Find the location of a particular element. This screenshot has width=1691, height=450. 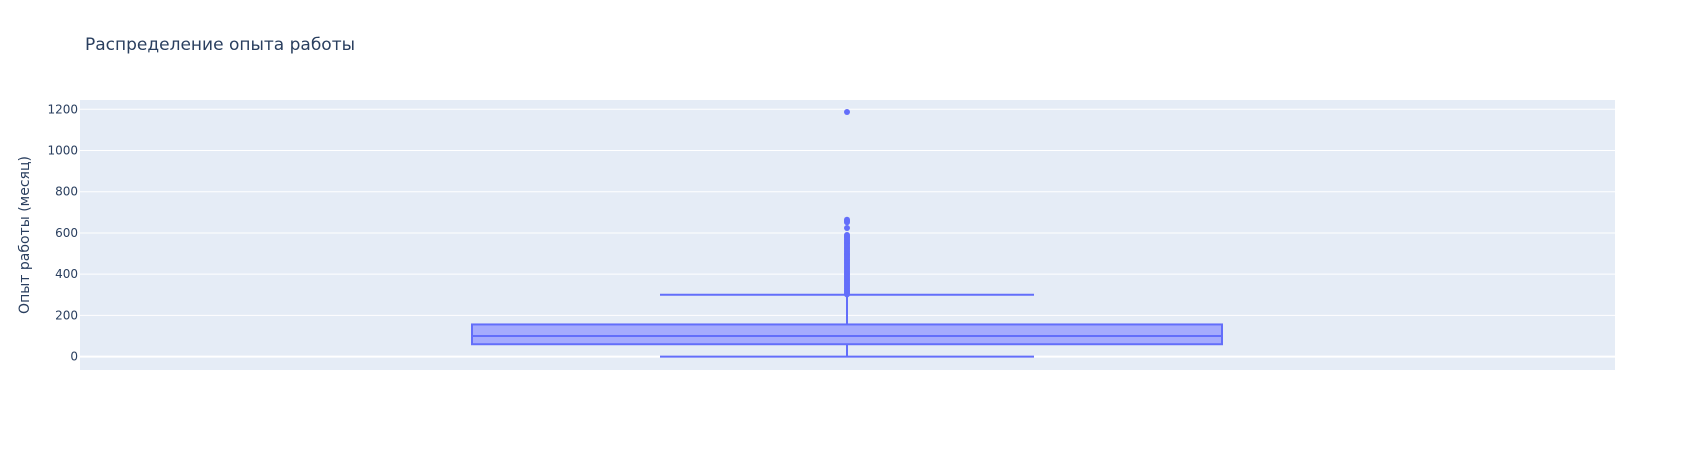

outlier-points is located at coordinates (847, 203).